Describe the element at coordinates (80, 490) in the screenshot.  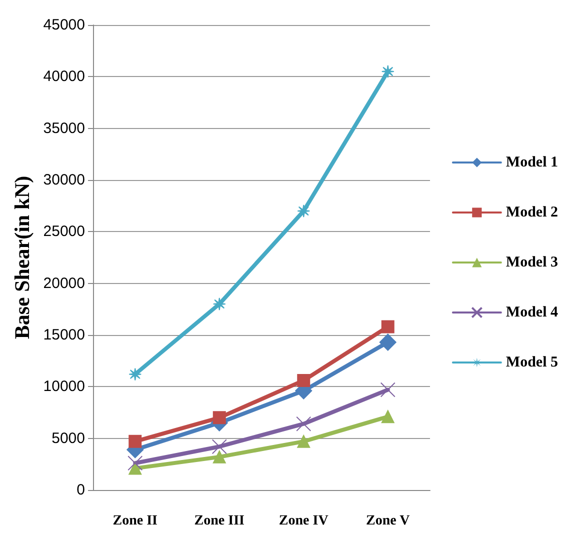
I see `y-tick-label: 0` at that location.